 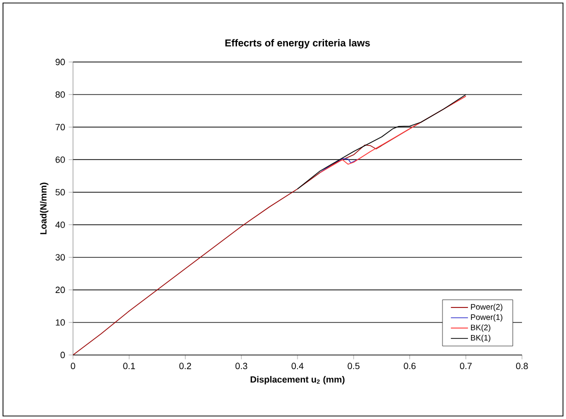 I want to click on legend-label: Power(1), so click(x=486, y=318).